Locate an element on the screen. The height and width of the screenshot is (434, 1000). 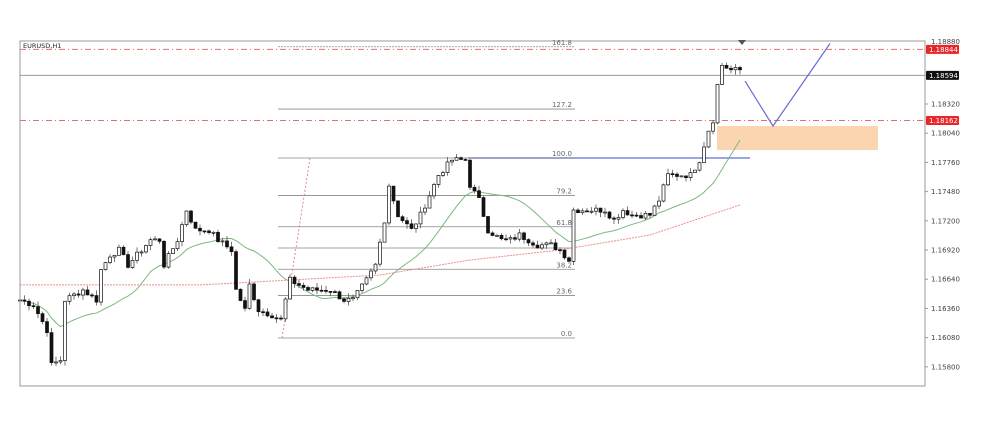
chart-shift-marker-icon is located at coordinates (742, 42).